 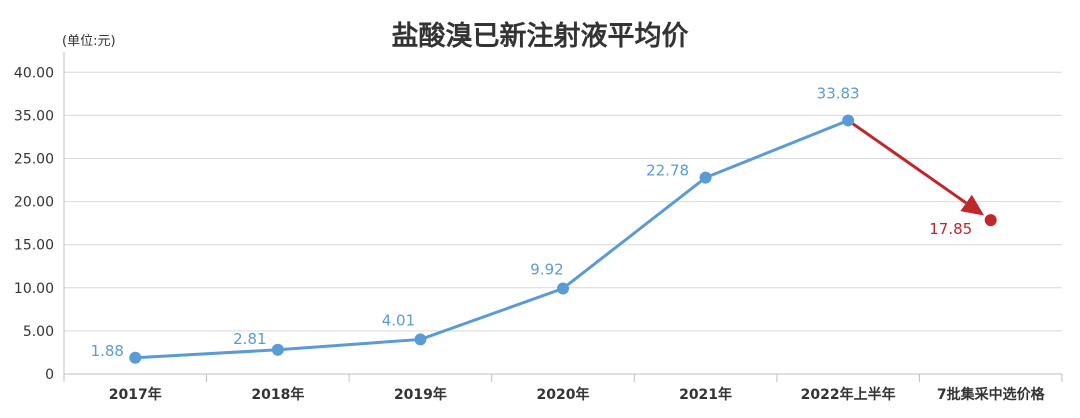 I want to click on unit-label: (单位:元), so click(x=89, y=41).